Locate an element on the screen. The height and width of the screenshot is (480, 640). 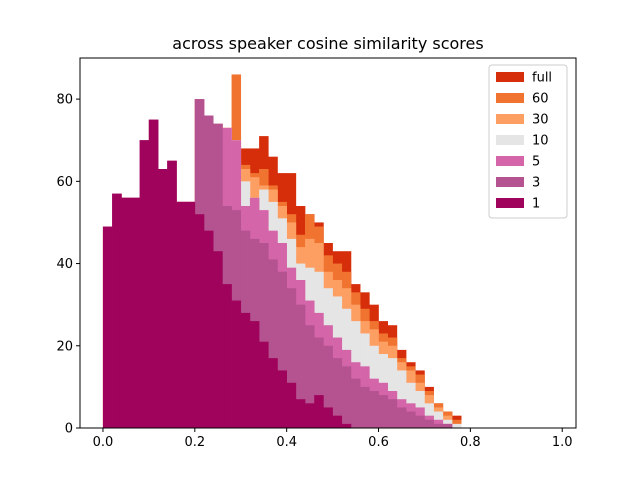
legend-label-5: 5 is located at coordinates (536, 162).